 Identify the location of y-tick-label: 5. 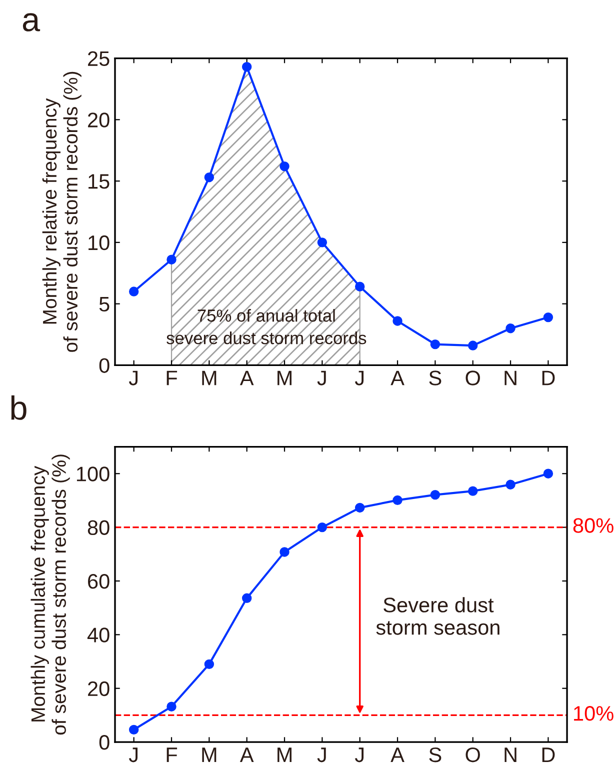
(104, 304).